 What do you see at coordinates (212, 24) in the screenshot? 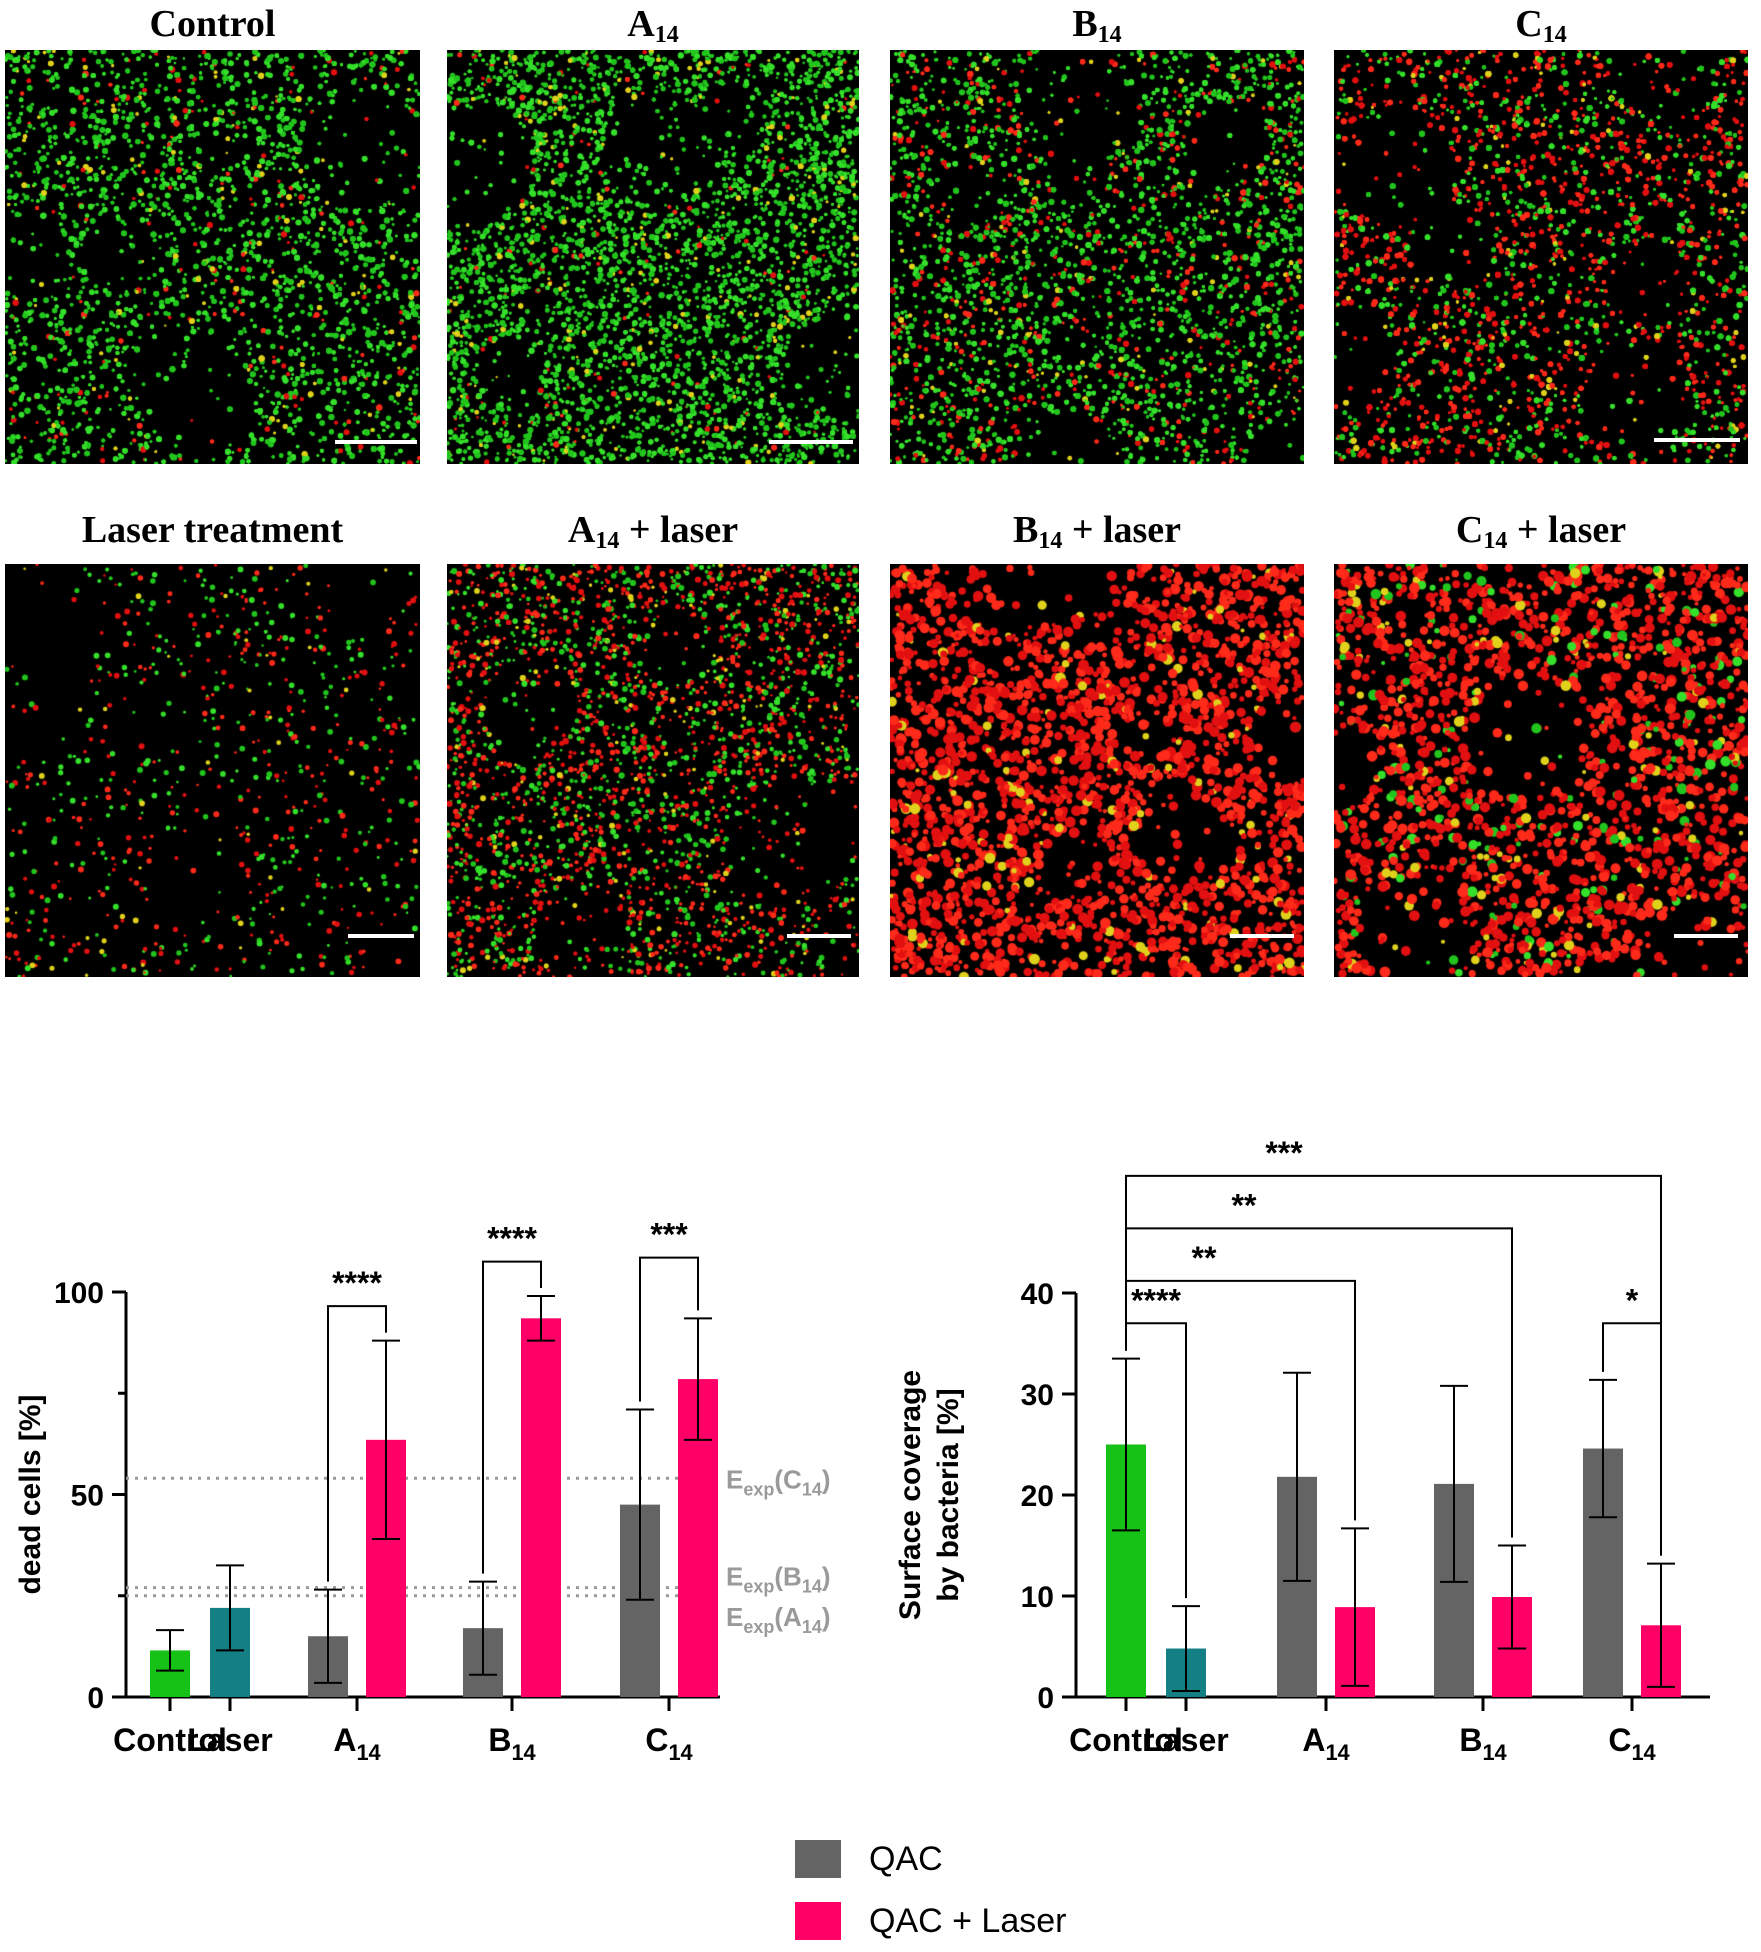
I see `panel-title-control: Control` at bounding box center [212, 24].